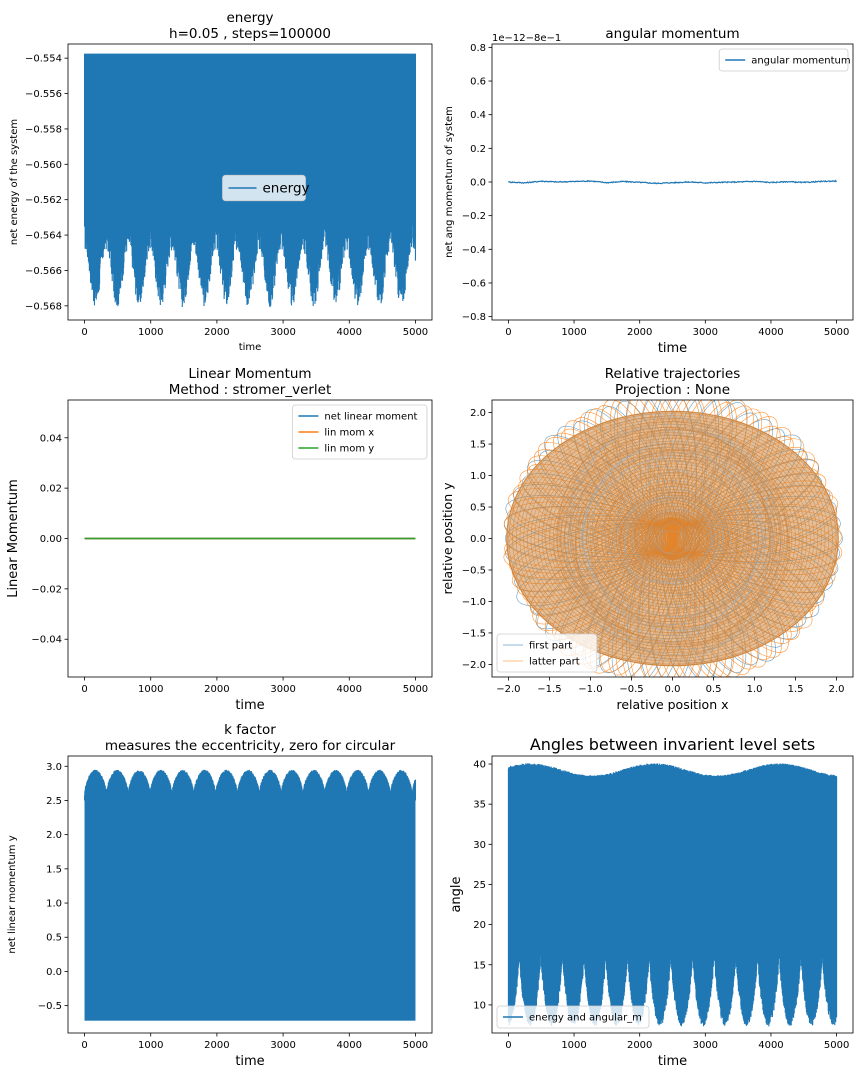  What do you see at coordinates (282, 689) in the screenshot?
I see `x-tick-label: 3000` at bounding box center [282, 689].